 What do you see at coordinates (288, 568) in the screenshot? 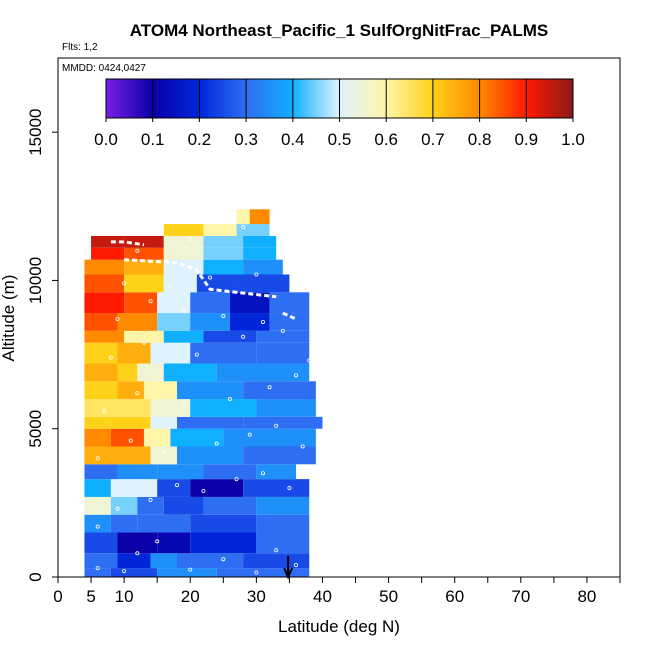
I see `latitude-marker` at bounding box center [288, 568].